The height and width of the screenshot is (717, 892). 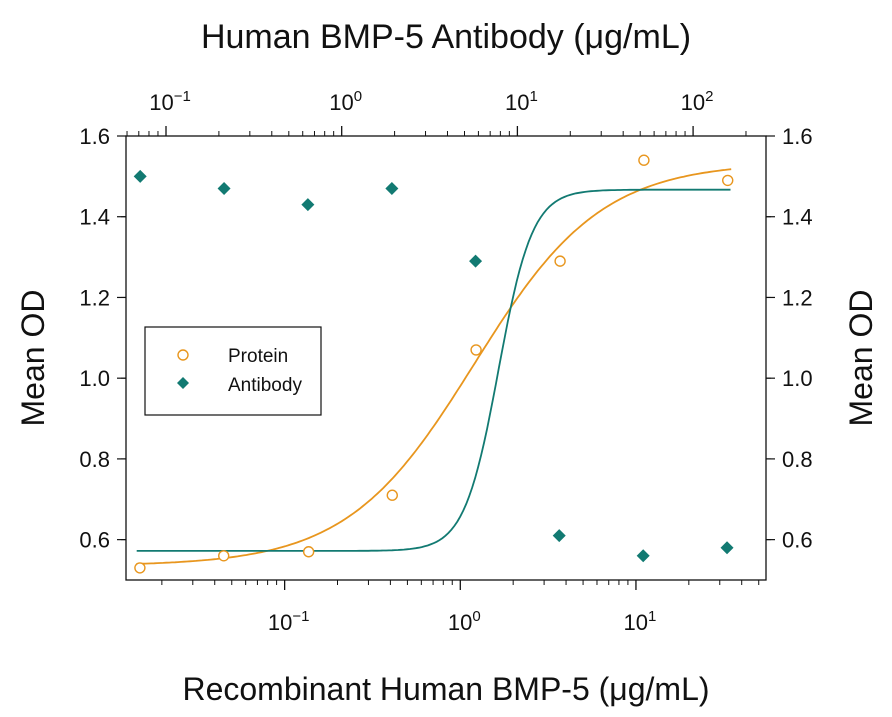 What do you see at coordinates (265, 385) in the screenshot?
I see `legend-antibody-label: Antibody` at bounding box center [265, 385].